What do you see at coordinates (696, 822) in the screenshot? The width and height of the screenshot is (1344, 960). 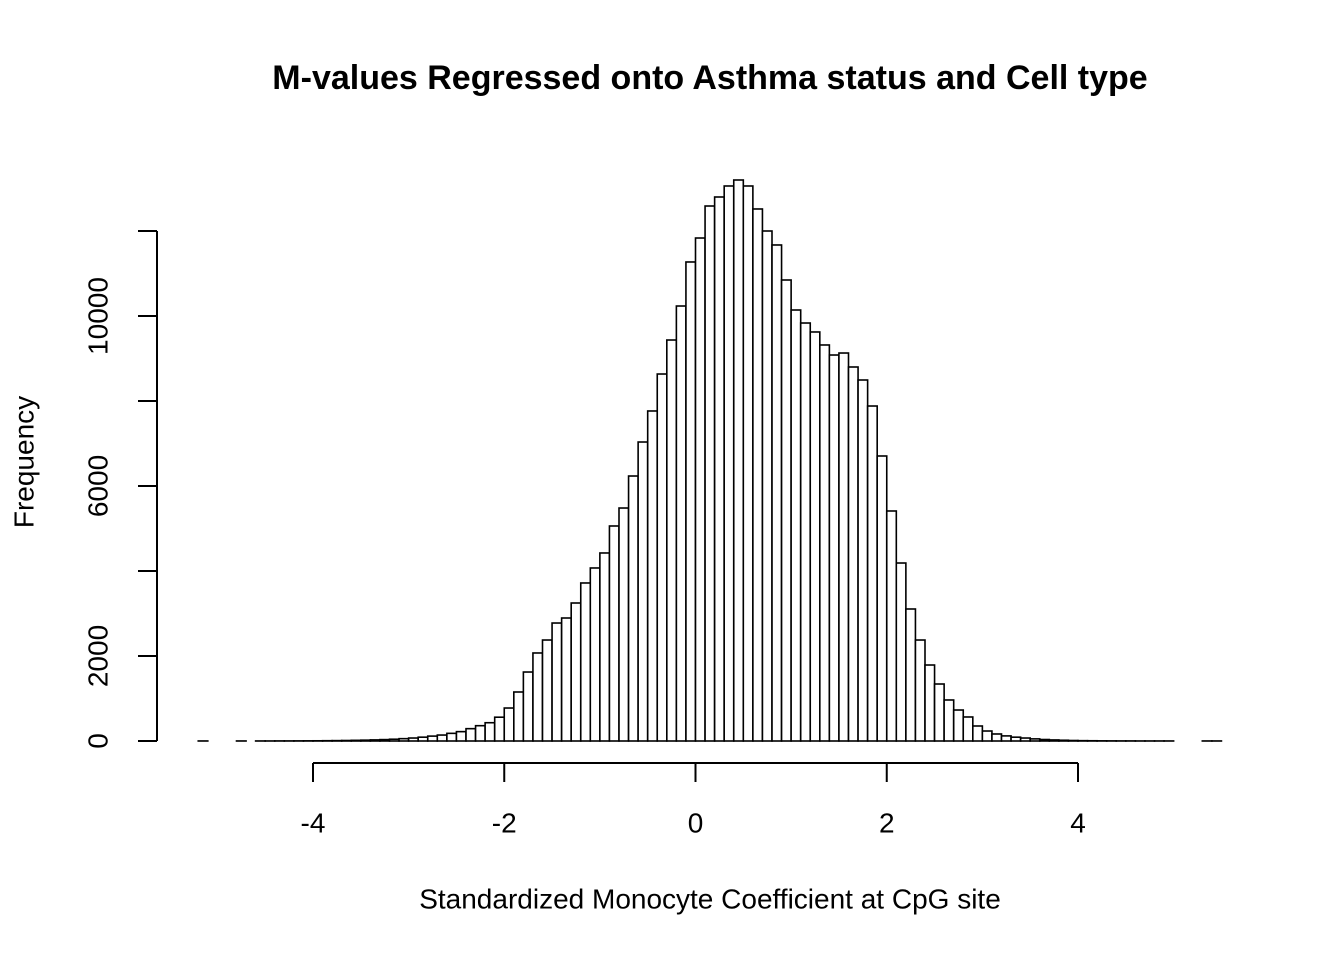 I see `x-tick-label: 0` at bounding box center [696, 822].